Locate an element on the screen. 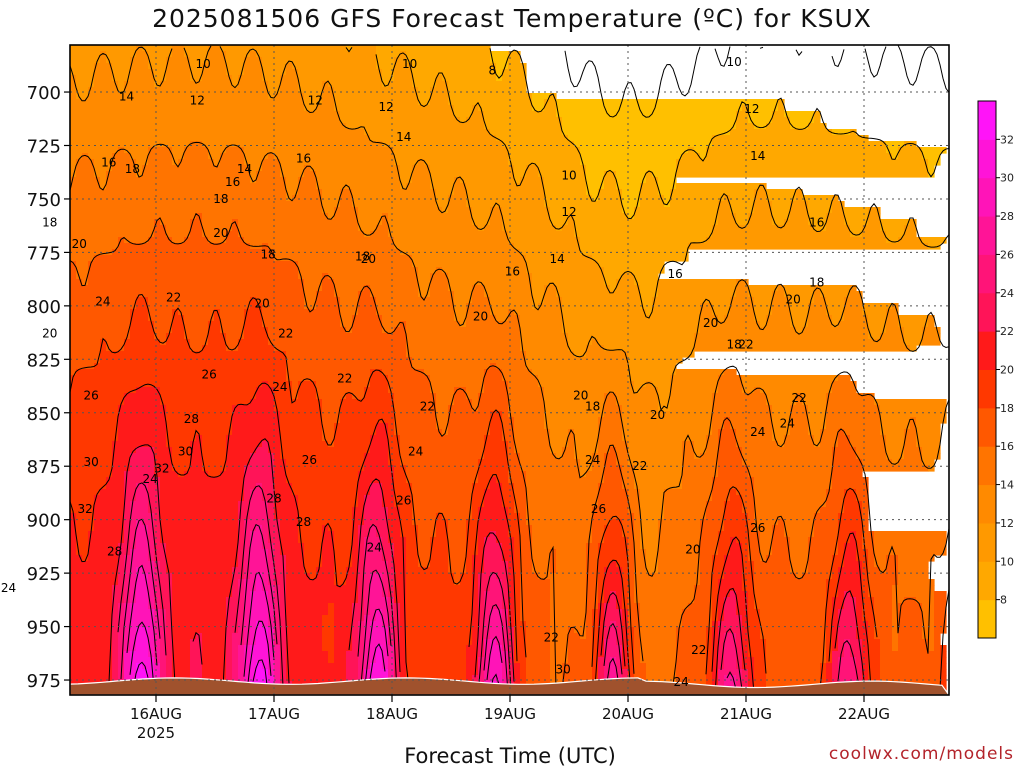 This screenshot has height=768, width=1024. contour-label-62: 26 is located at coordinates (598, 509).